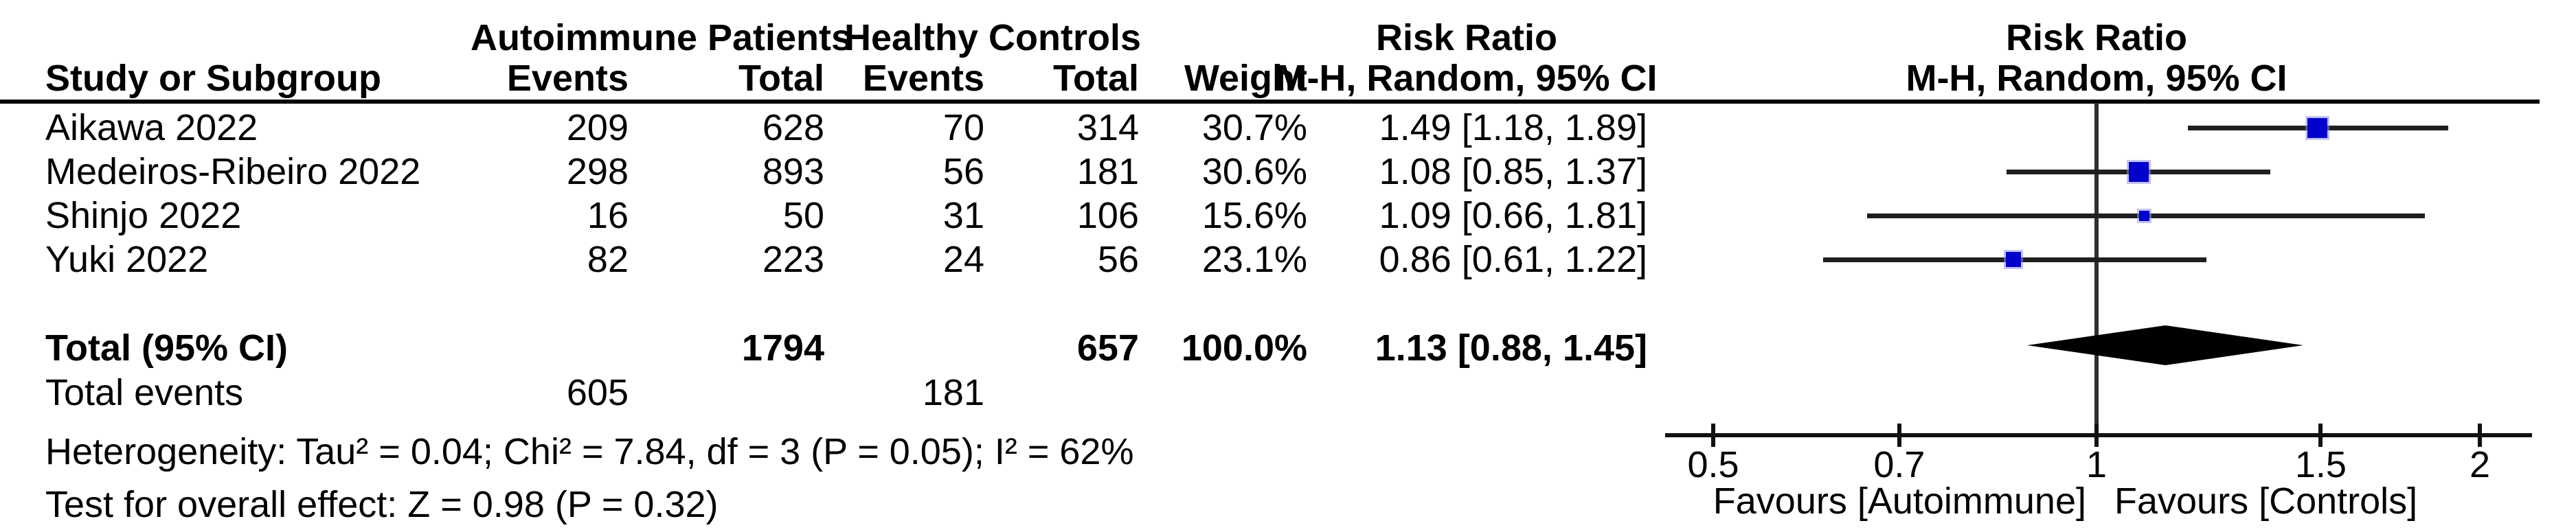 This screenshot has width=2576, height=532. I want to click on study-risk-ratio: 0.86 [0.61, 1.22], so click(1513, 259).